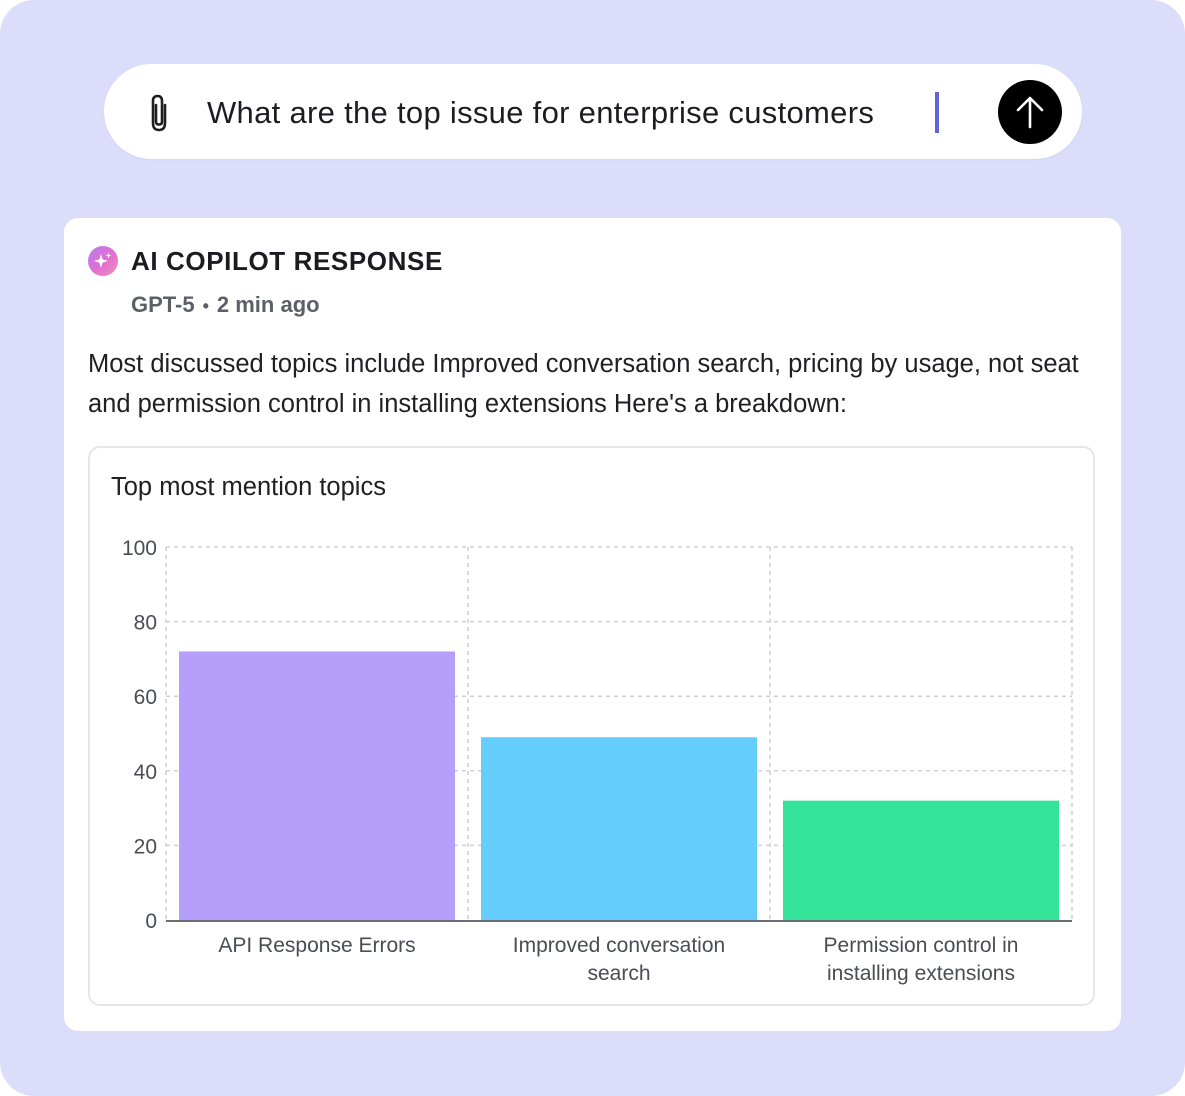 The width and height of the screenshot is (1185, 1096). Describe the element at coordinates (103, 261) in the screenshot. I see `sparkle-icon` at that location.